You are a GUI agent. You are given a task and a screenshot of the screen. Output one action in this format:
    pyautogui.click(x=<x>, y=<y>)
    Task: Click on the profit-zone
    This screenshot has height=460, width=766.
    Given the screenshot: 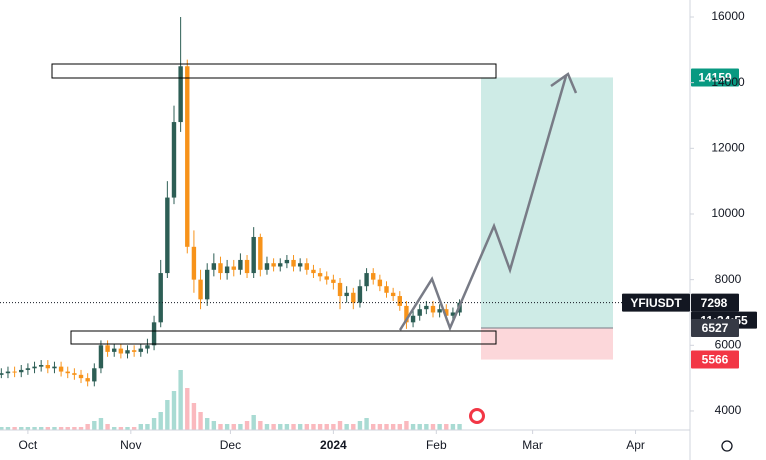 What is the action you would take?
    pyautogui.click(x=547, y=202)
    